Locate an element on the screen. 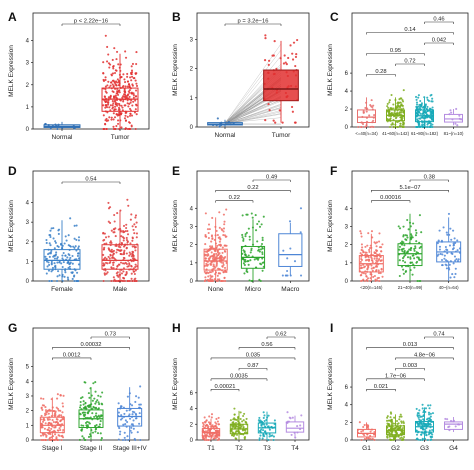 The image size is (474, 470). comparison-bracket: 5.1e−07 is located at coordinates (410, 189).